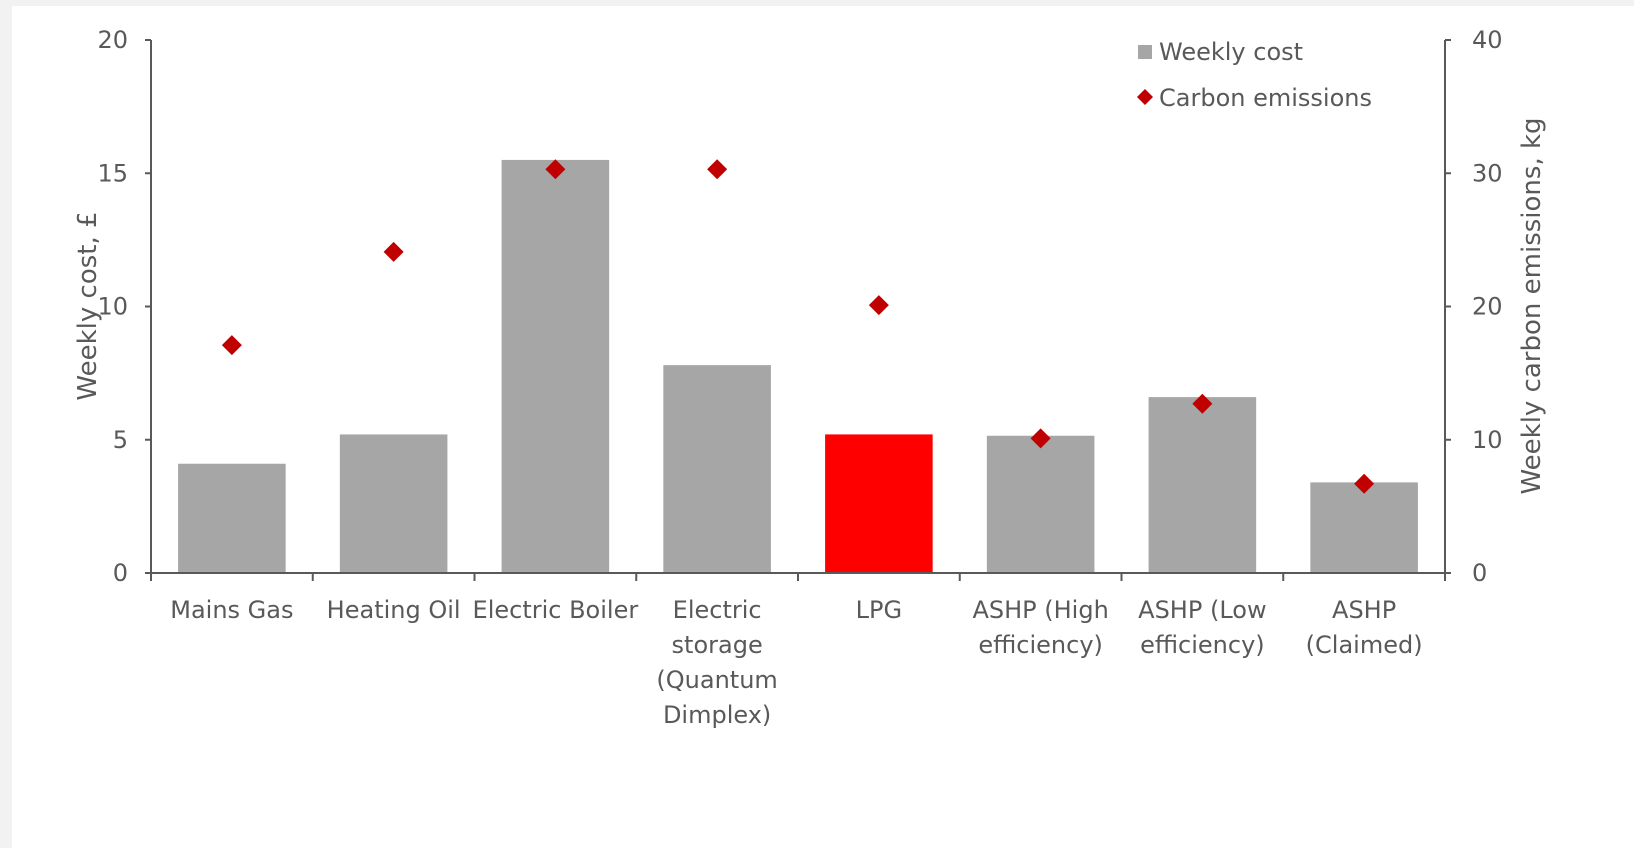 This screenshot has height=848, width=1634. I want to click on y-tick-label: 5, so click(120, 440).